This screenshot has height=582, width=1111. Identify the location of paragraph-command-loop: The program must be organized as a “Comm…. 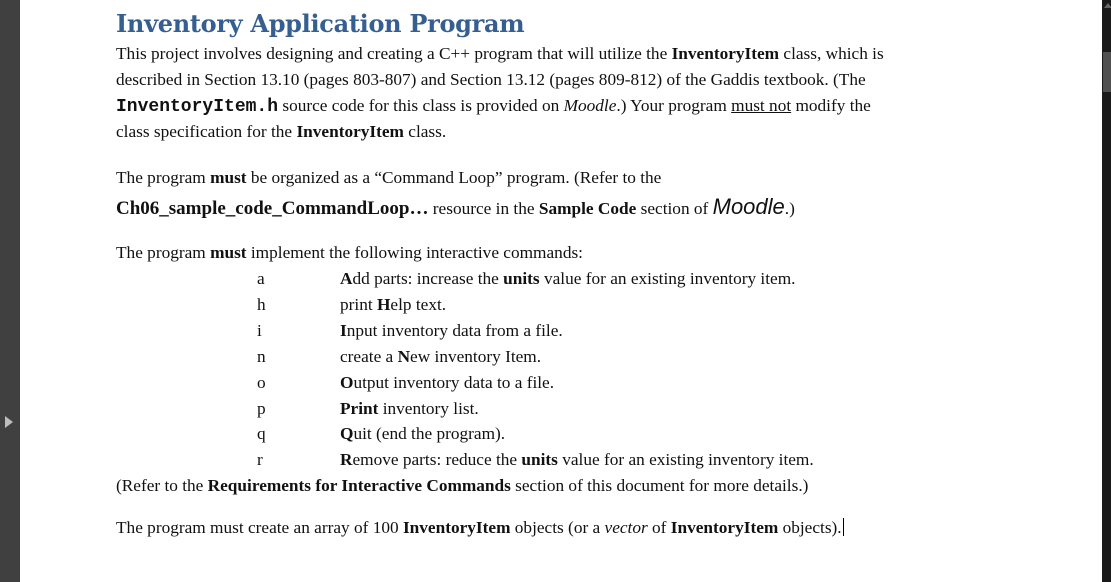
(455, 193).